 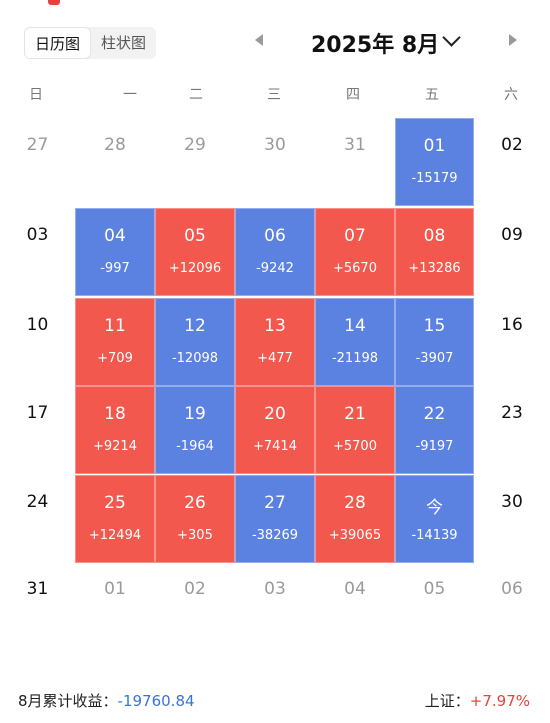 I want to click on calendar-day-cell: 27 -38269, so click(x=275, y=519).